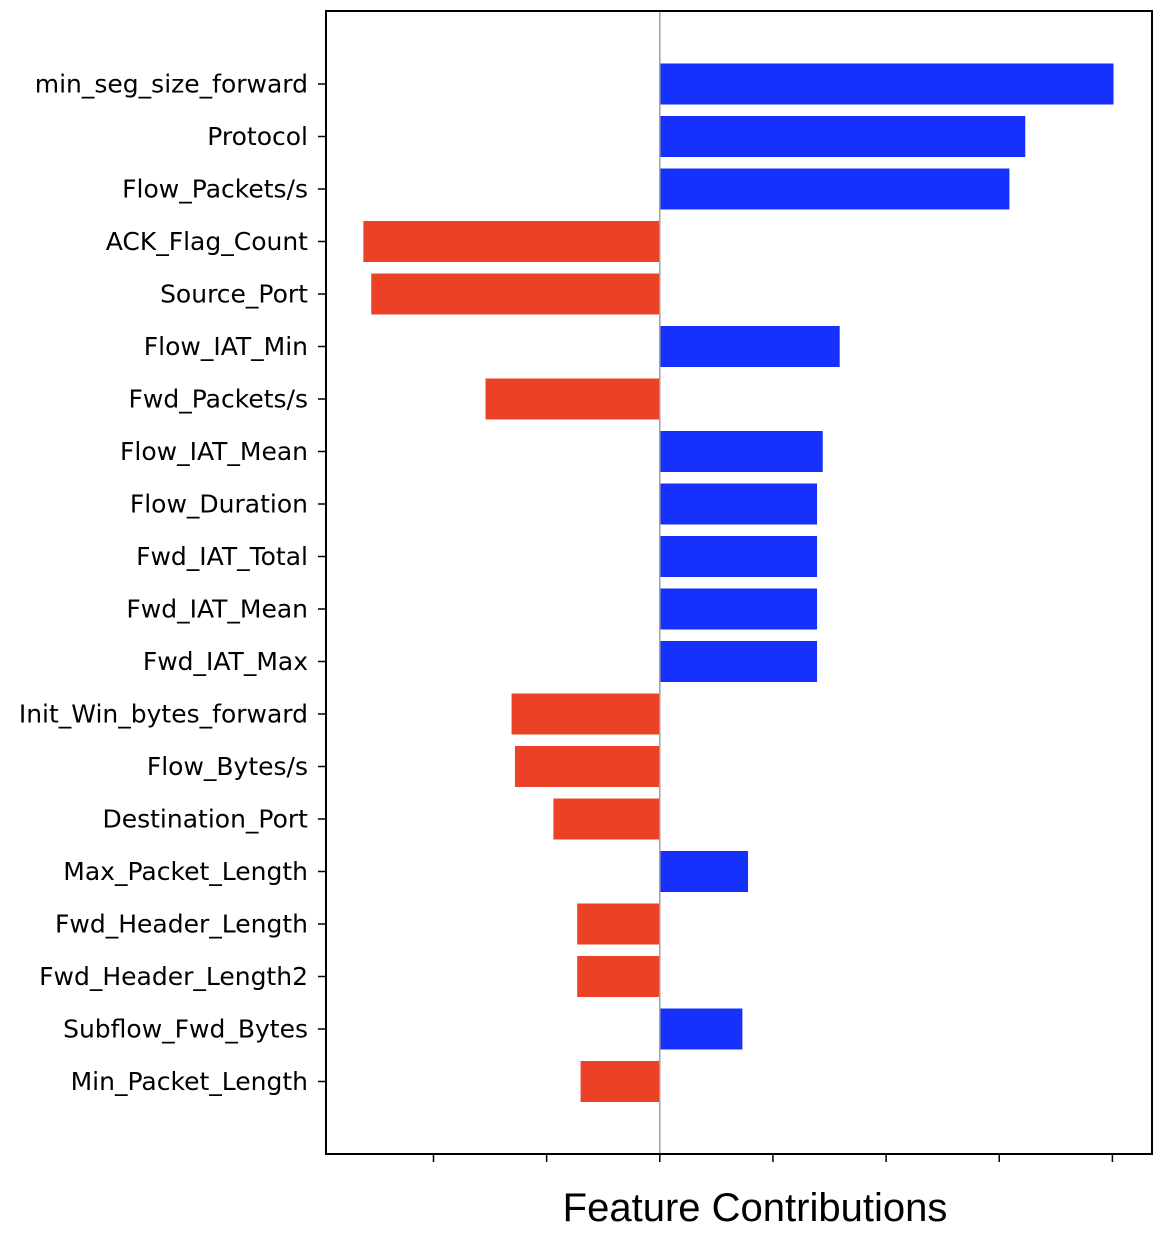  What do you see at coordinates (218, 399) in the screenshot?
I see `y-tick-label: Fwd_Packets/s` at bounding box center [218, 399].